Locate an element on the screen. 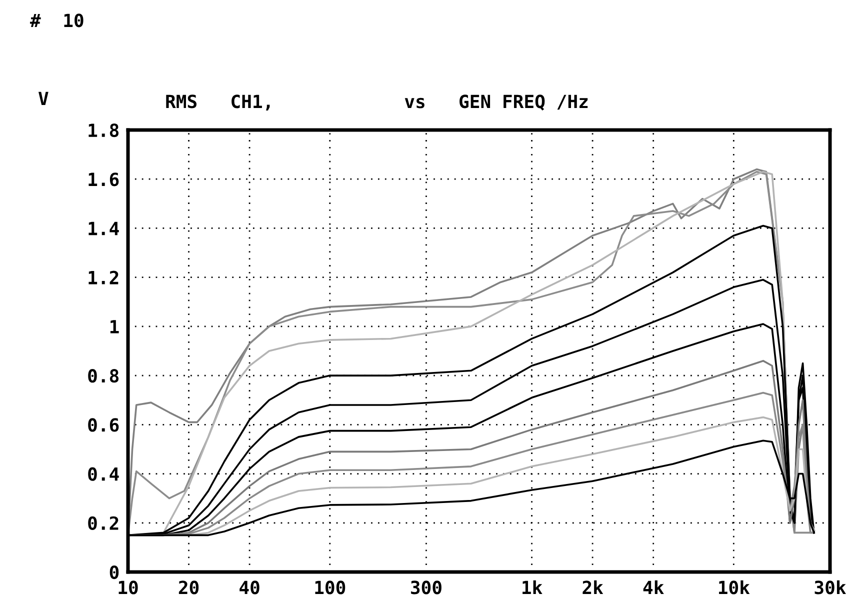 The height and width of the screenshot is (615, 858). y-tick-label: 0 is located at coordinates (114, 572).